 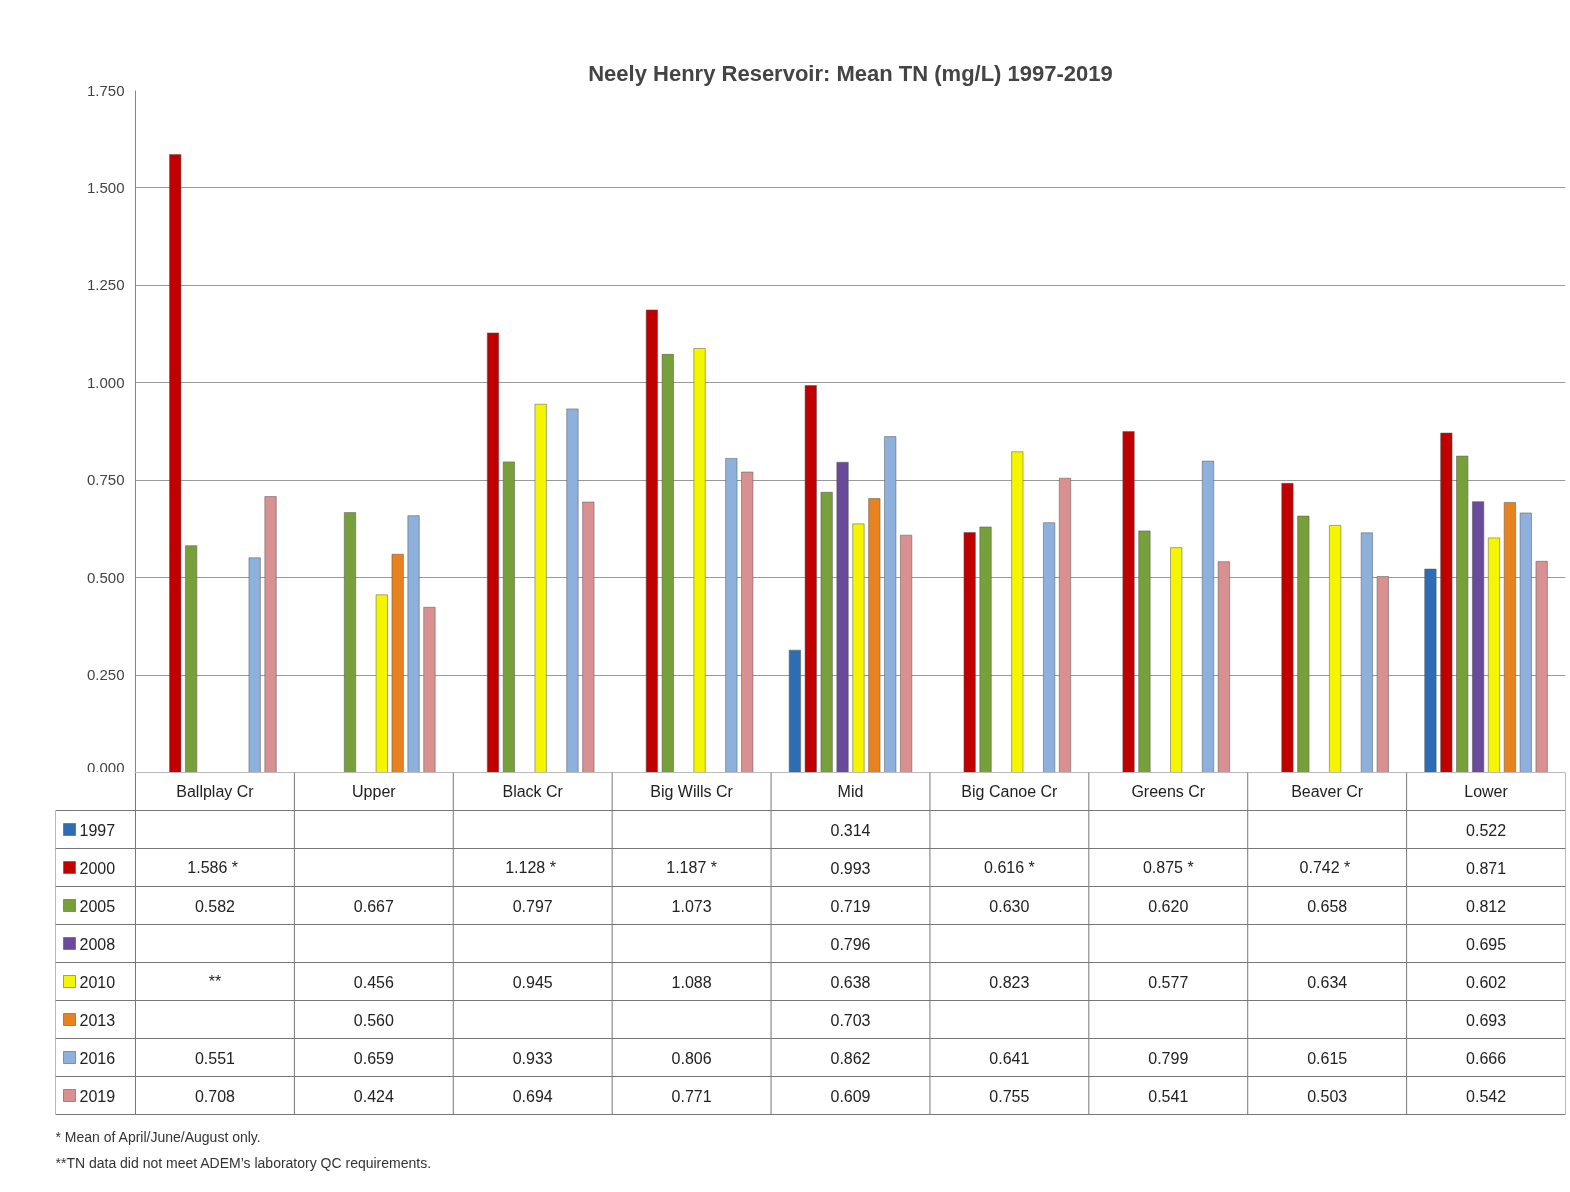 What do you see at coordinates (691, 982) in the screenshot?
I see `data-label: 1.088` at bounding box center [691, 982].